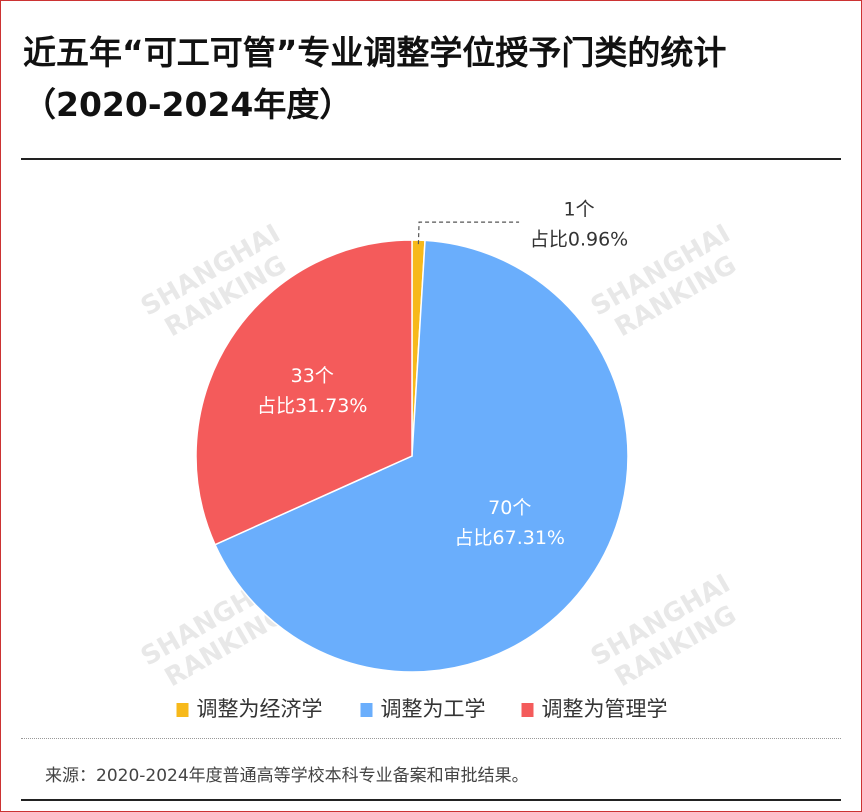 The image size is (862, 812). Describe the element at coordinates (579, 240) in the screenshot. I see `data-label: 占比0.96%` at that location.